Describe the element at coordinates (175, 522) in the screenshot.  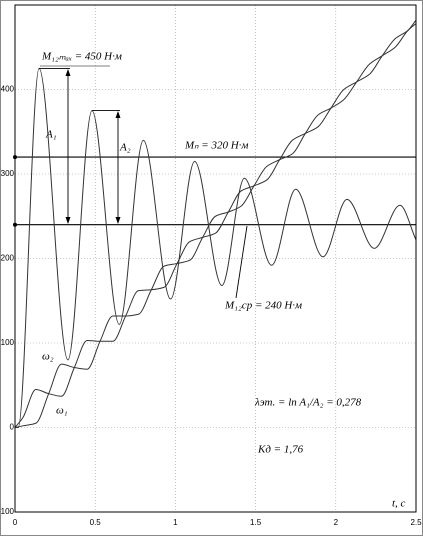
I see `x-tick-label: 1` at that location.